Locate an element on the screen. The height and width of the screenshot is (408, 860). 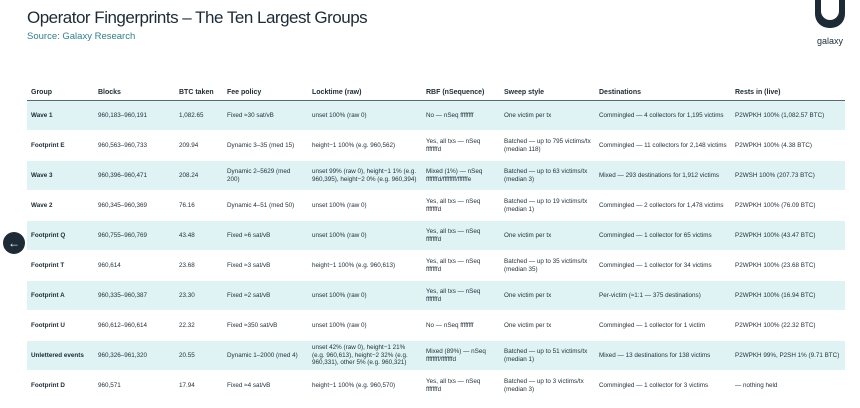
column-header-locktime: Locktime (raw) is located at coordinates (365, 92).